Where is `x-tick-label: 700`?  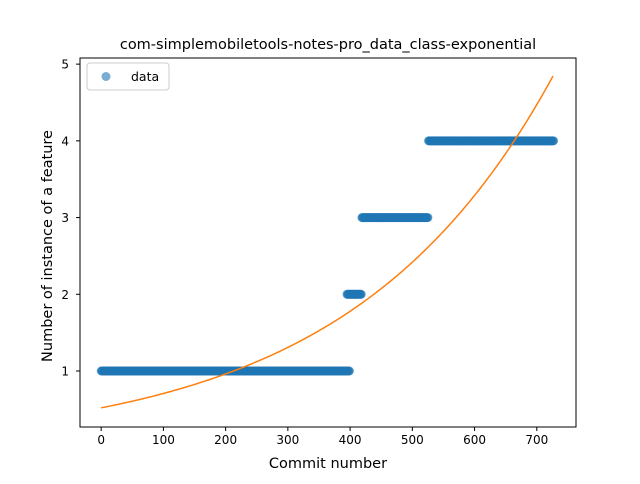
x-tick-label: 700 is located at coordinates (536, 440).